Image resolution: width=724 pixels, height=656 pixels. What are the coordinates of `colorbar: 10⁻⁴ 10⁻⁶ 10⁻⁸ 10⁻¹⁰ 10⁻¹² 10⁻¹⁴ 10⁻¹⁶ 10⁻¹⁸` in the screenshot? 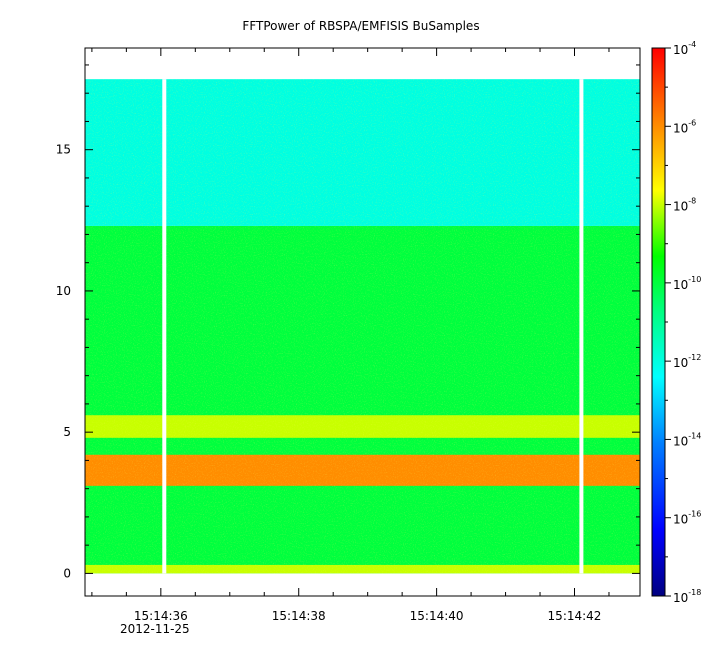 It's located at (676, 322).